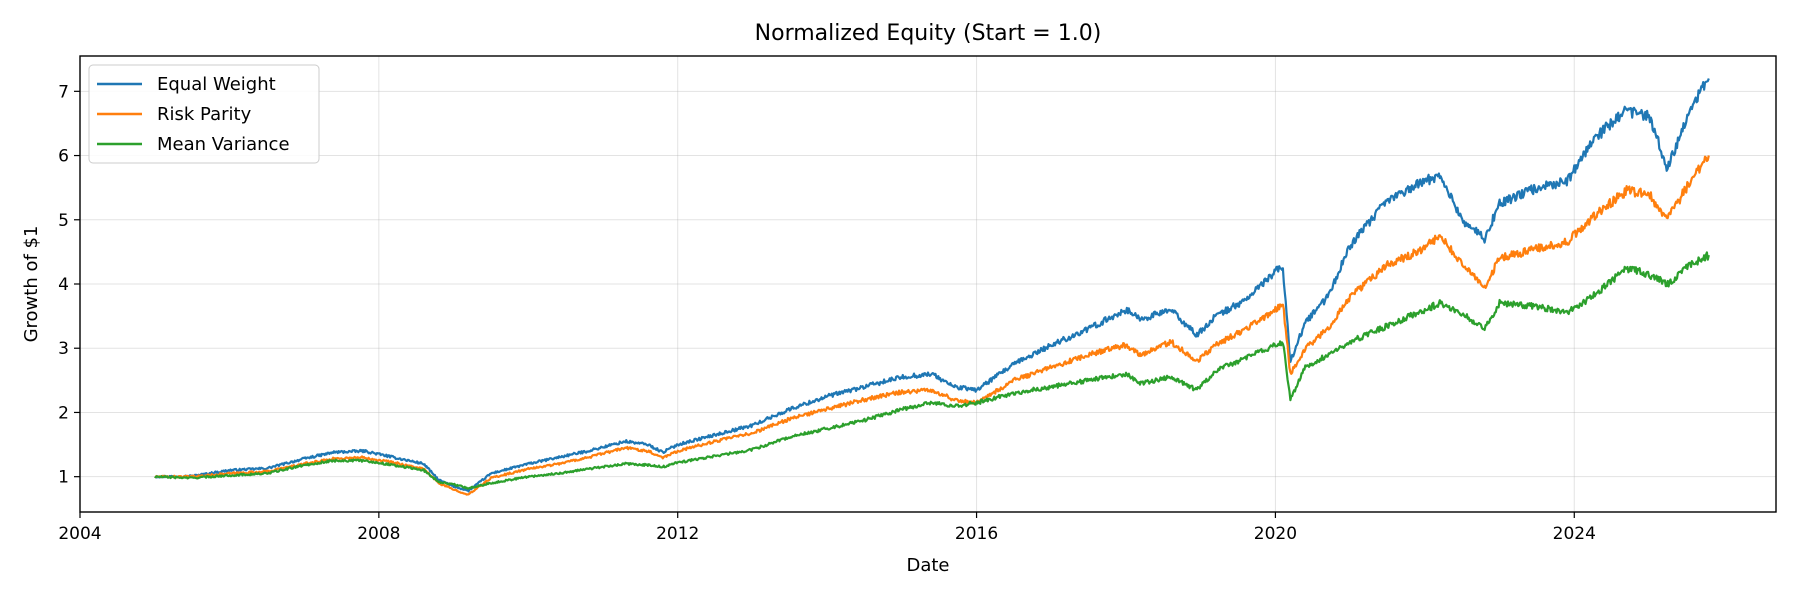 This screenshot has height=600, width=1800. I want to click on y-tick-label: 6, so click(63, 157).